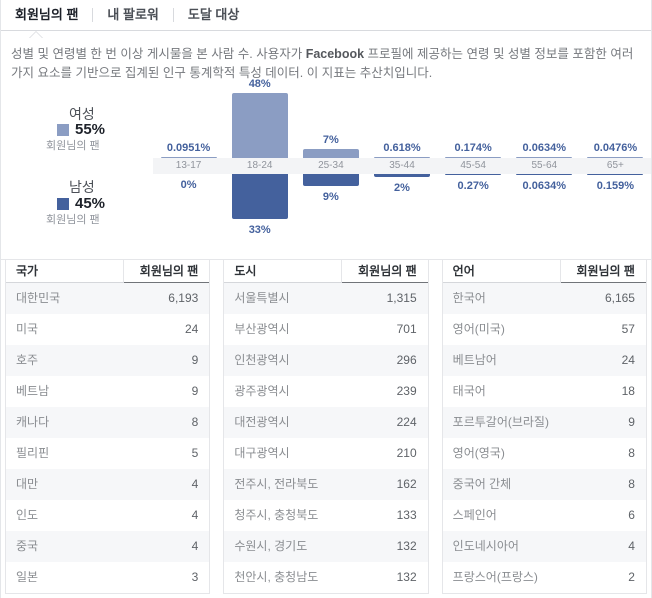 The width and height of the screenshot is (652, 598). Describe the element at coordinates (473, 186) in the screenshot. I see `male-value-label: 0.27%` at that location.